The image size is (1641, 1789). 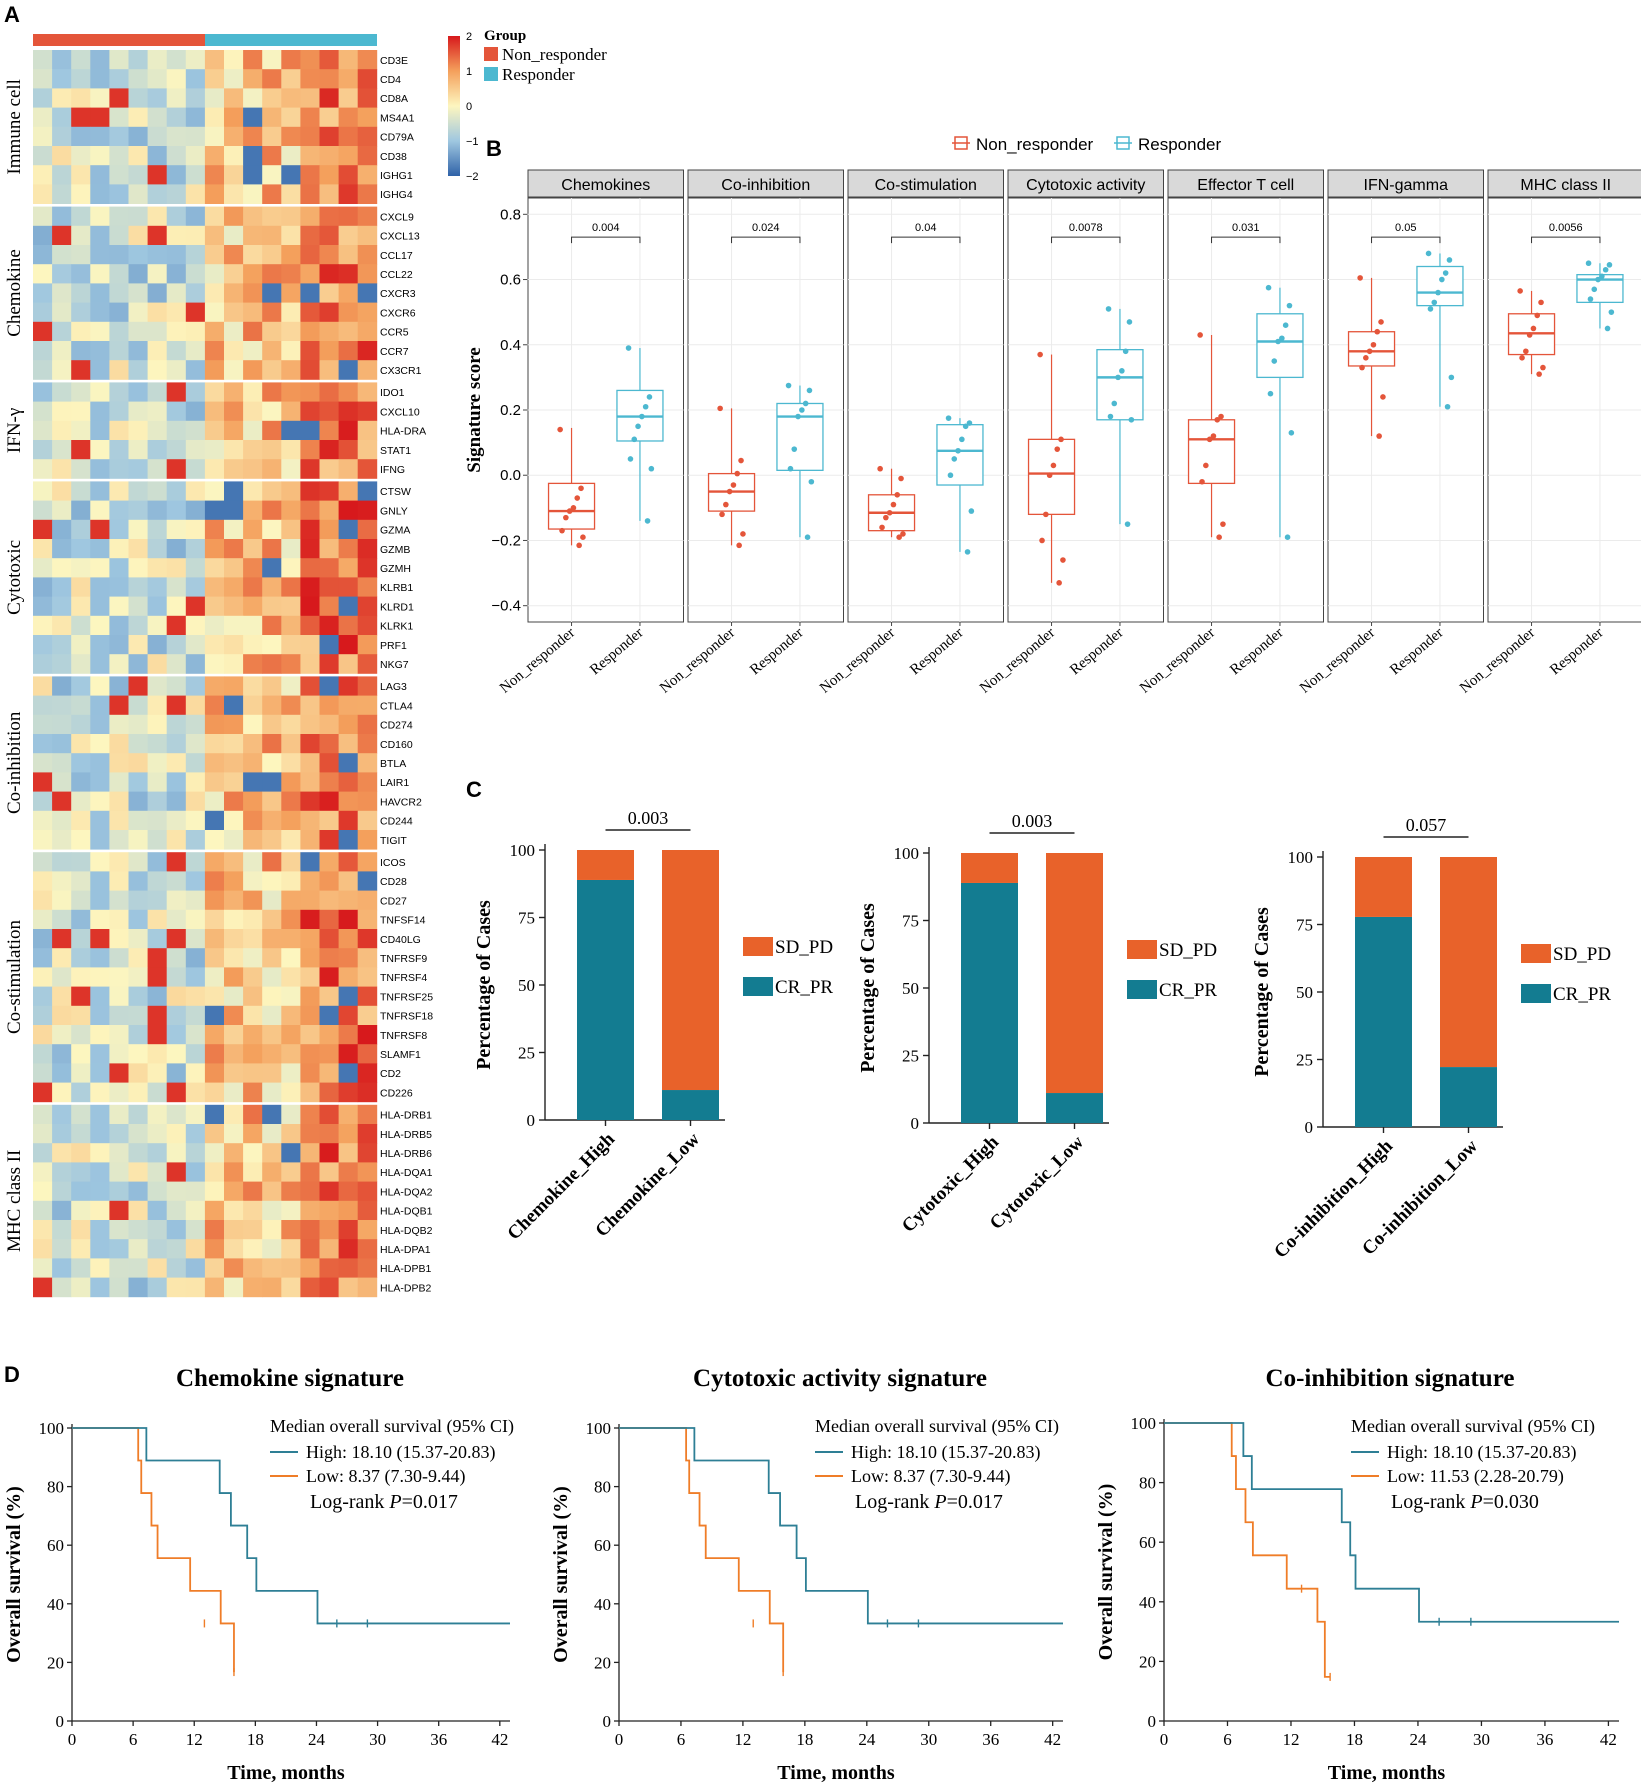 What do you see at coordinates (406, 1135) in the screenshot?
I see `gene-label: HLA-DRB5` at bounding box center [406, 1135].